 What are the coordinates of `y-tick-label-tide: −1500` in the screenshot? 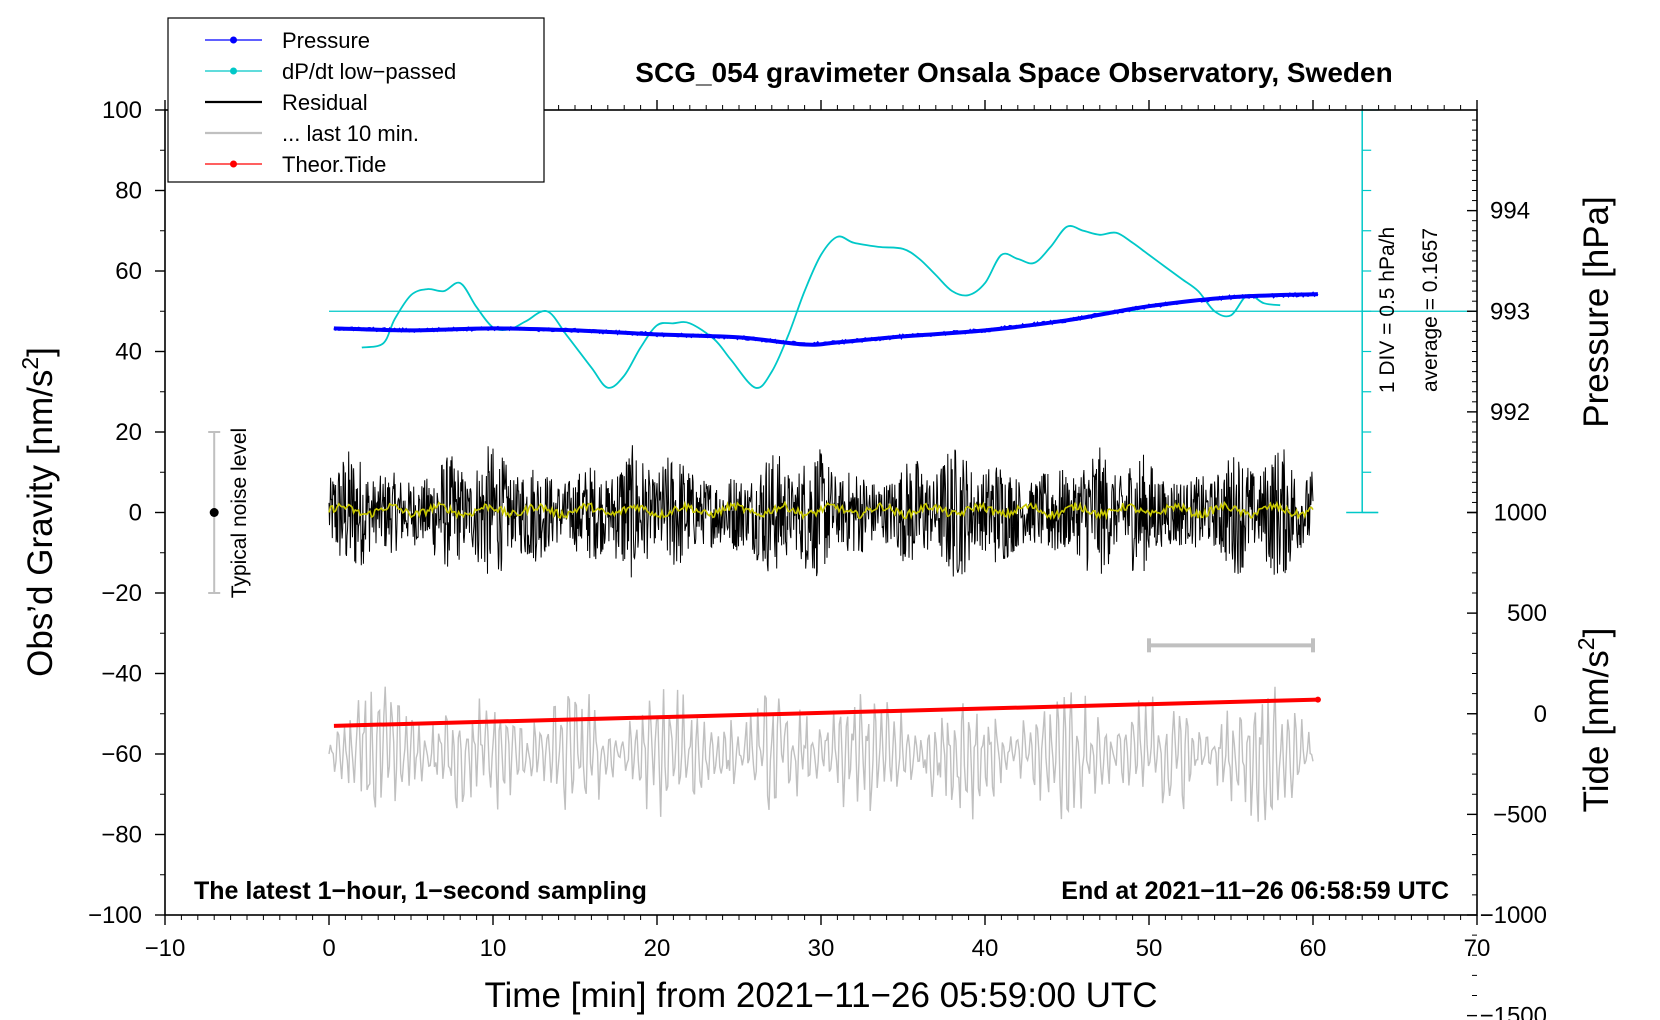 It's located at (1513, 1011).